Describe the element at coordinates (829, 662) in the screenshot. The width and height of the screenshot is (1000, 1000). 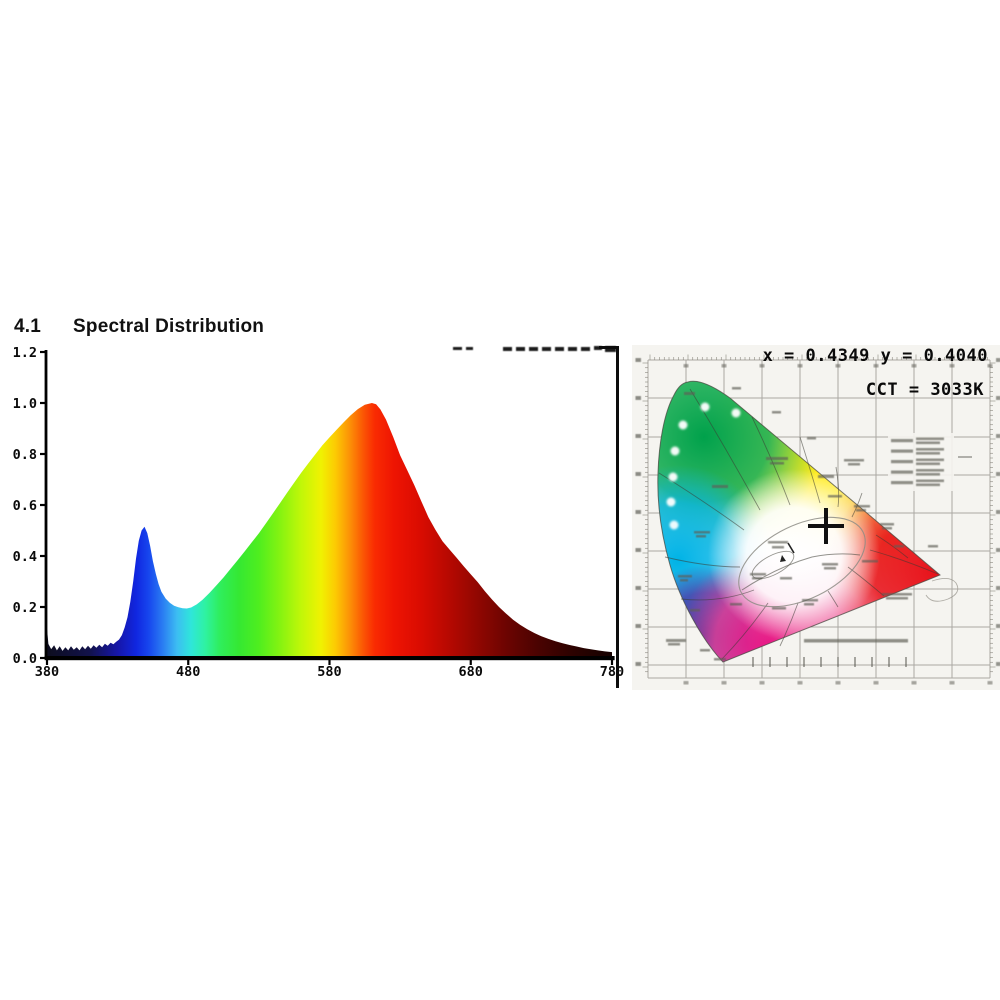
I see `color-temperature-scale` at that location.